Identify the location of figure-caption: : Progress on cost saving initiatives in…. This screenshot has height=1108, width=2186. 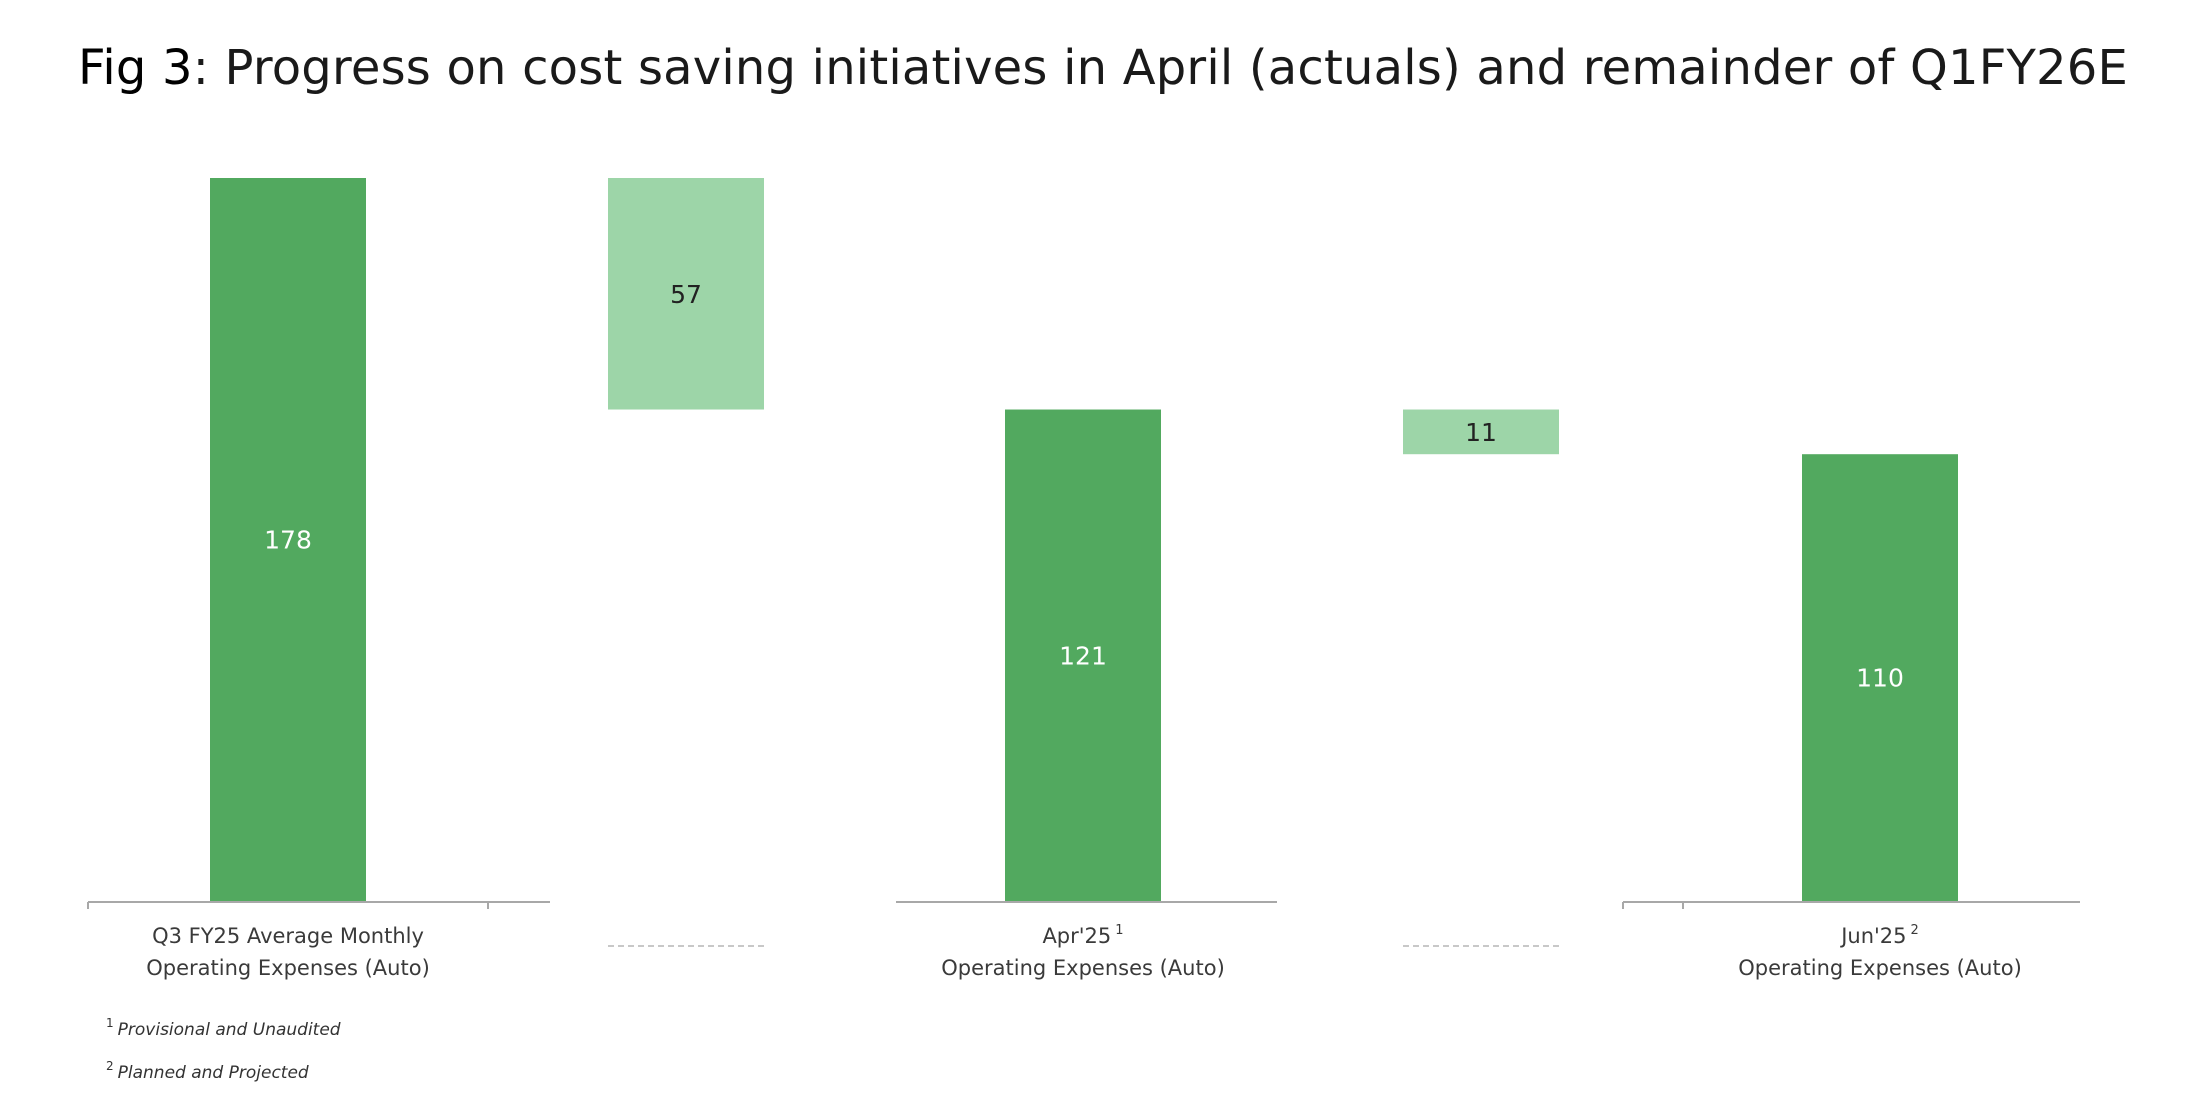
(1160, 68).